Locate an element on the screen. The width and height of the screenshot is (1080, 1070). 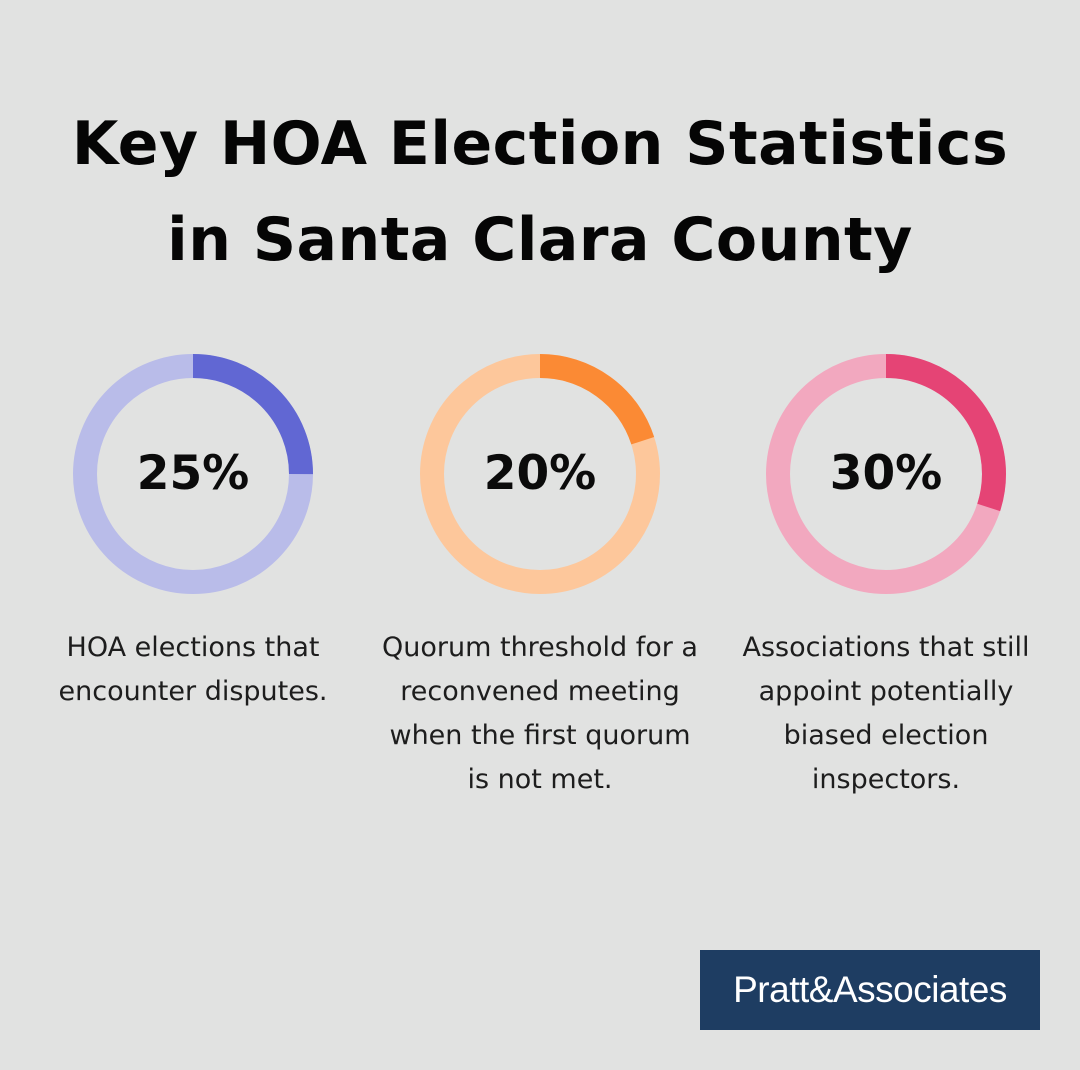
stat-caption-disputes: HOA elections that encounter disputes. is located at coordinates (193, 669).